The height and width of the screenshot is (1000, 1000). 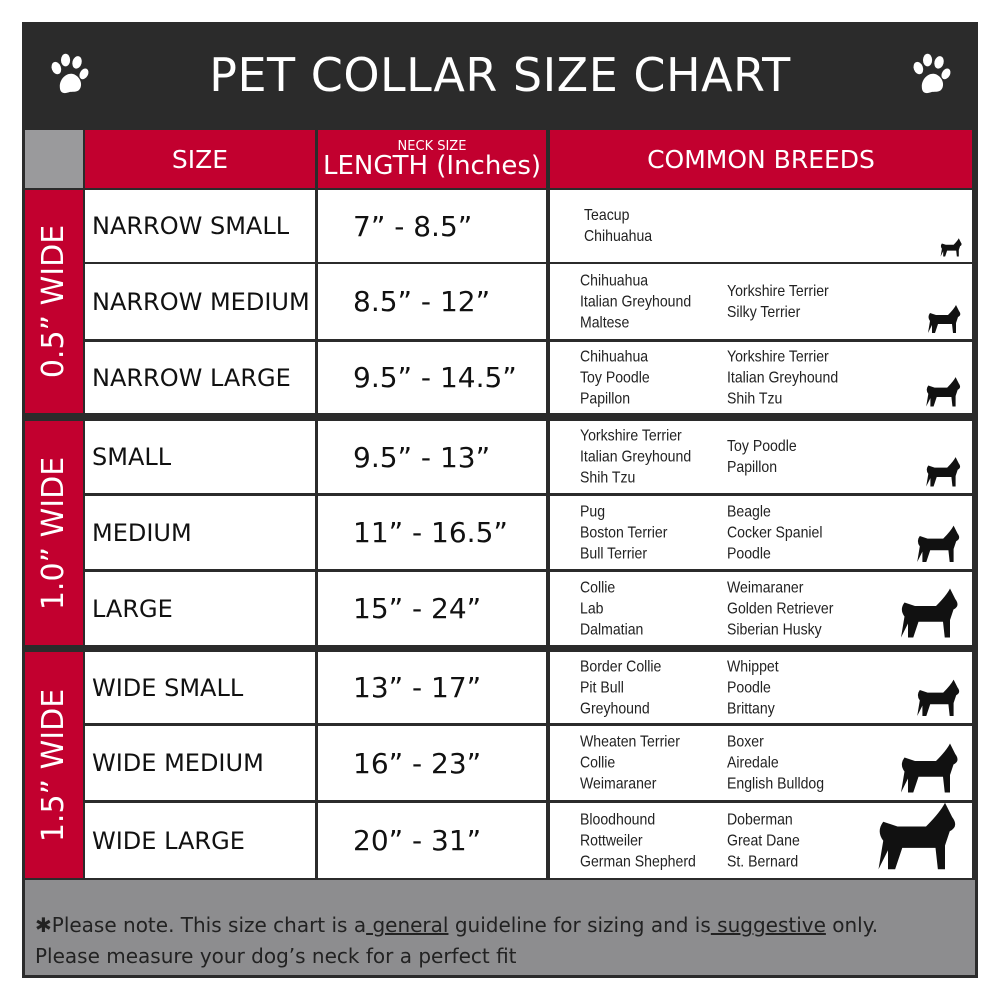 I want to click on breed-list: Toy Poodle Papillon, so click(x=762, y=457).